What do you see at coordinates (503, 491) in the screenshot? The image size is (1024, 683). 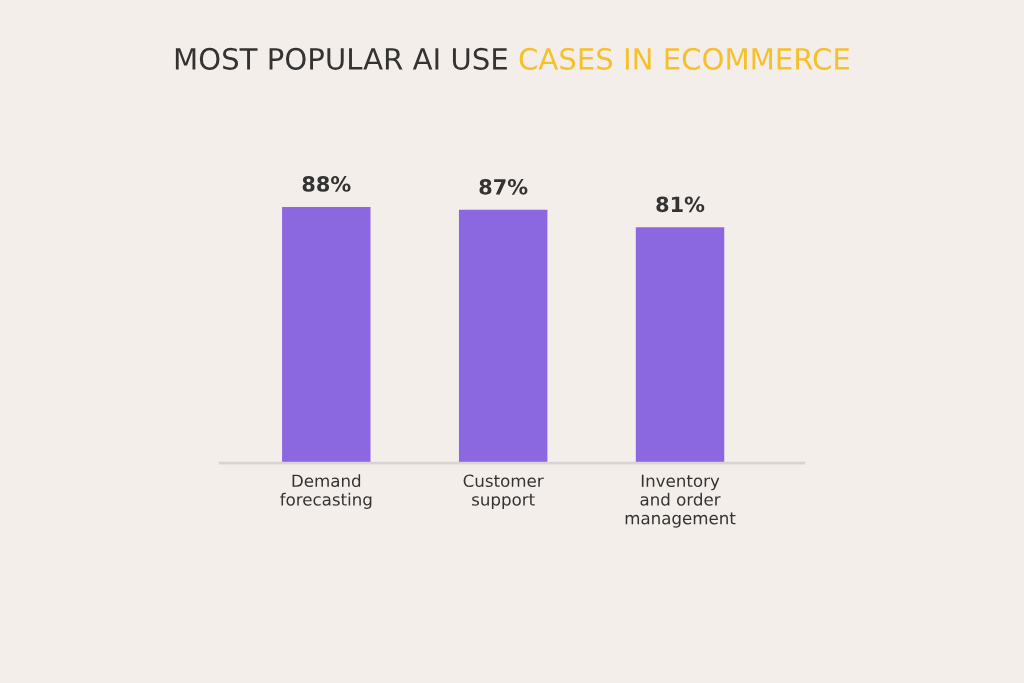 I see `x-tick-label: Customer support` at bounding box center [503, 491].